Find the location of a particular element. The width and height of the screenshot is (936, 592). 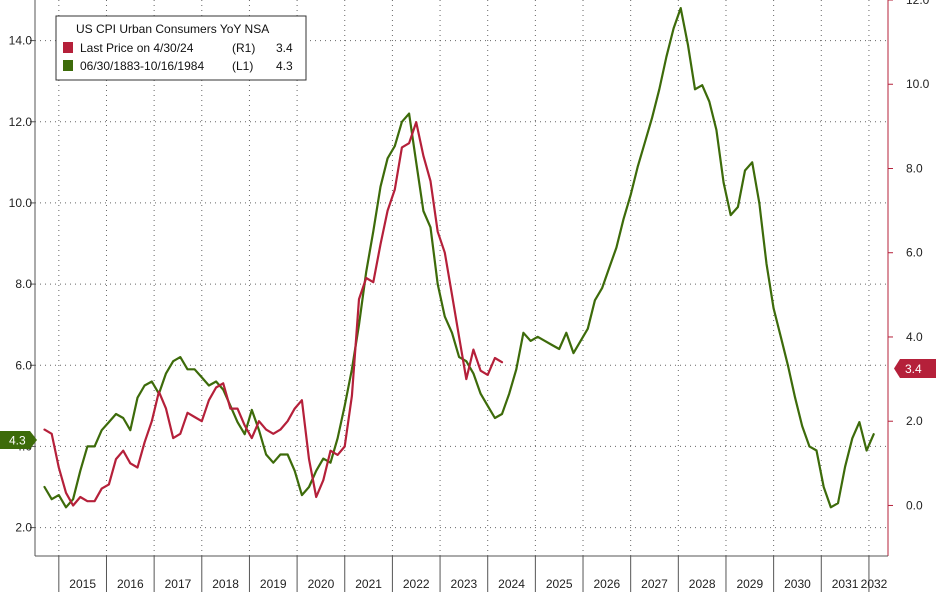

right-tick-label: 0.0 is located at coordinates (914, 505).